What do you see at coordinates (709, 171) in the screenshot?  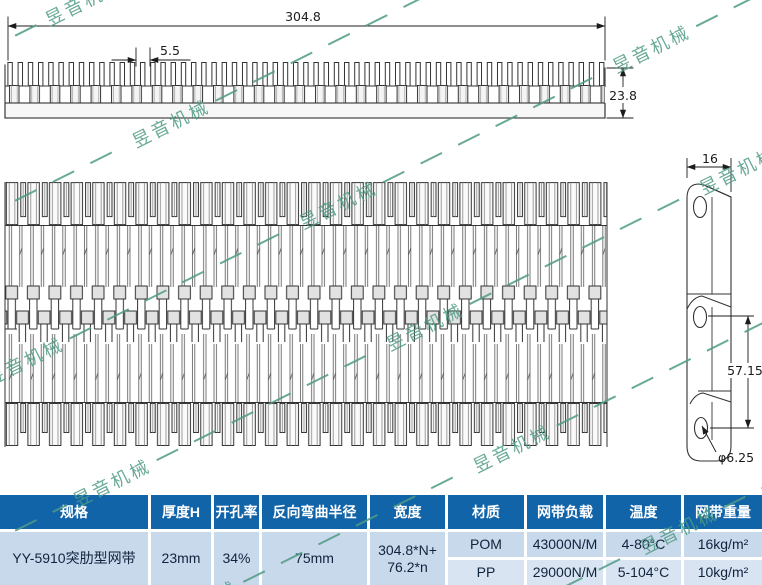 I see `dim-link-width: 16` at bounding box center [709, 171].